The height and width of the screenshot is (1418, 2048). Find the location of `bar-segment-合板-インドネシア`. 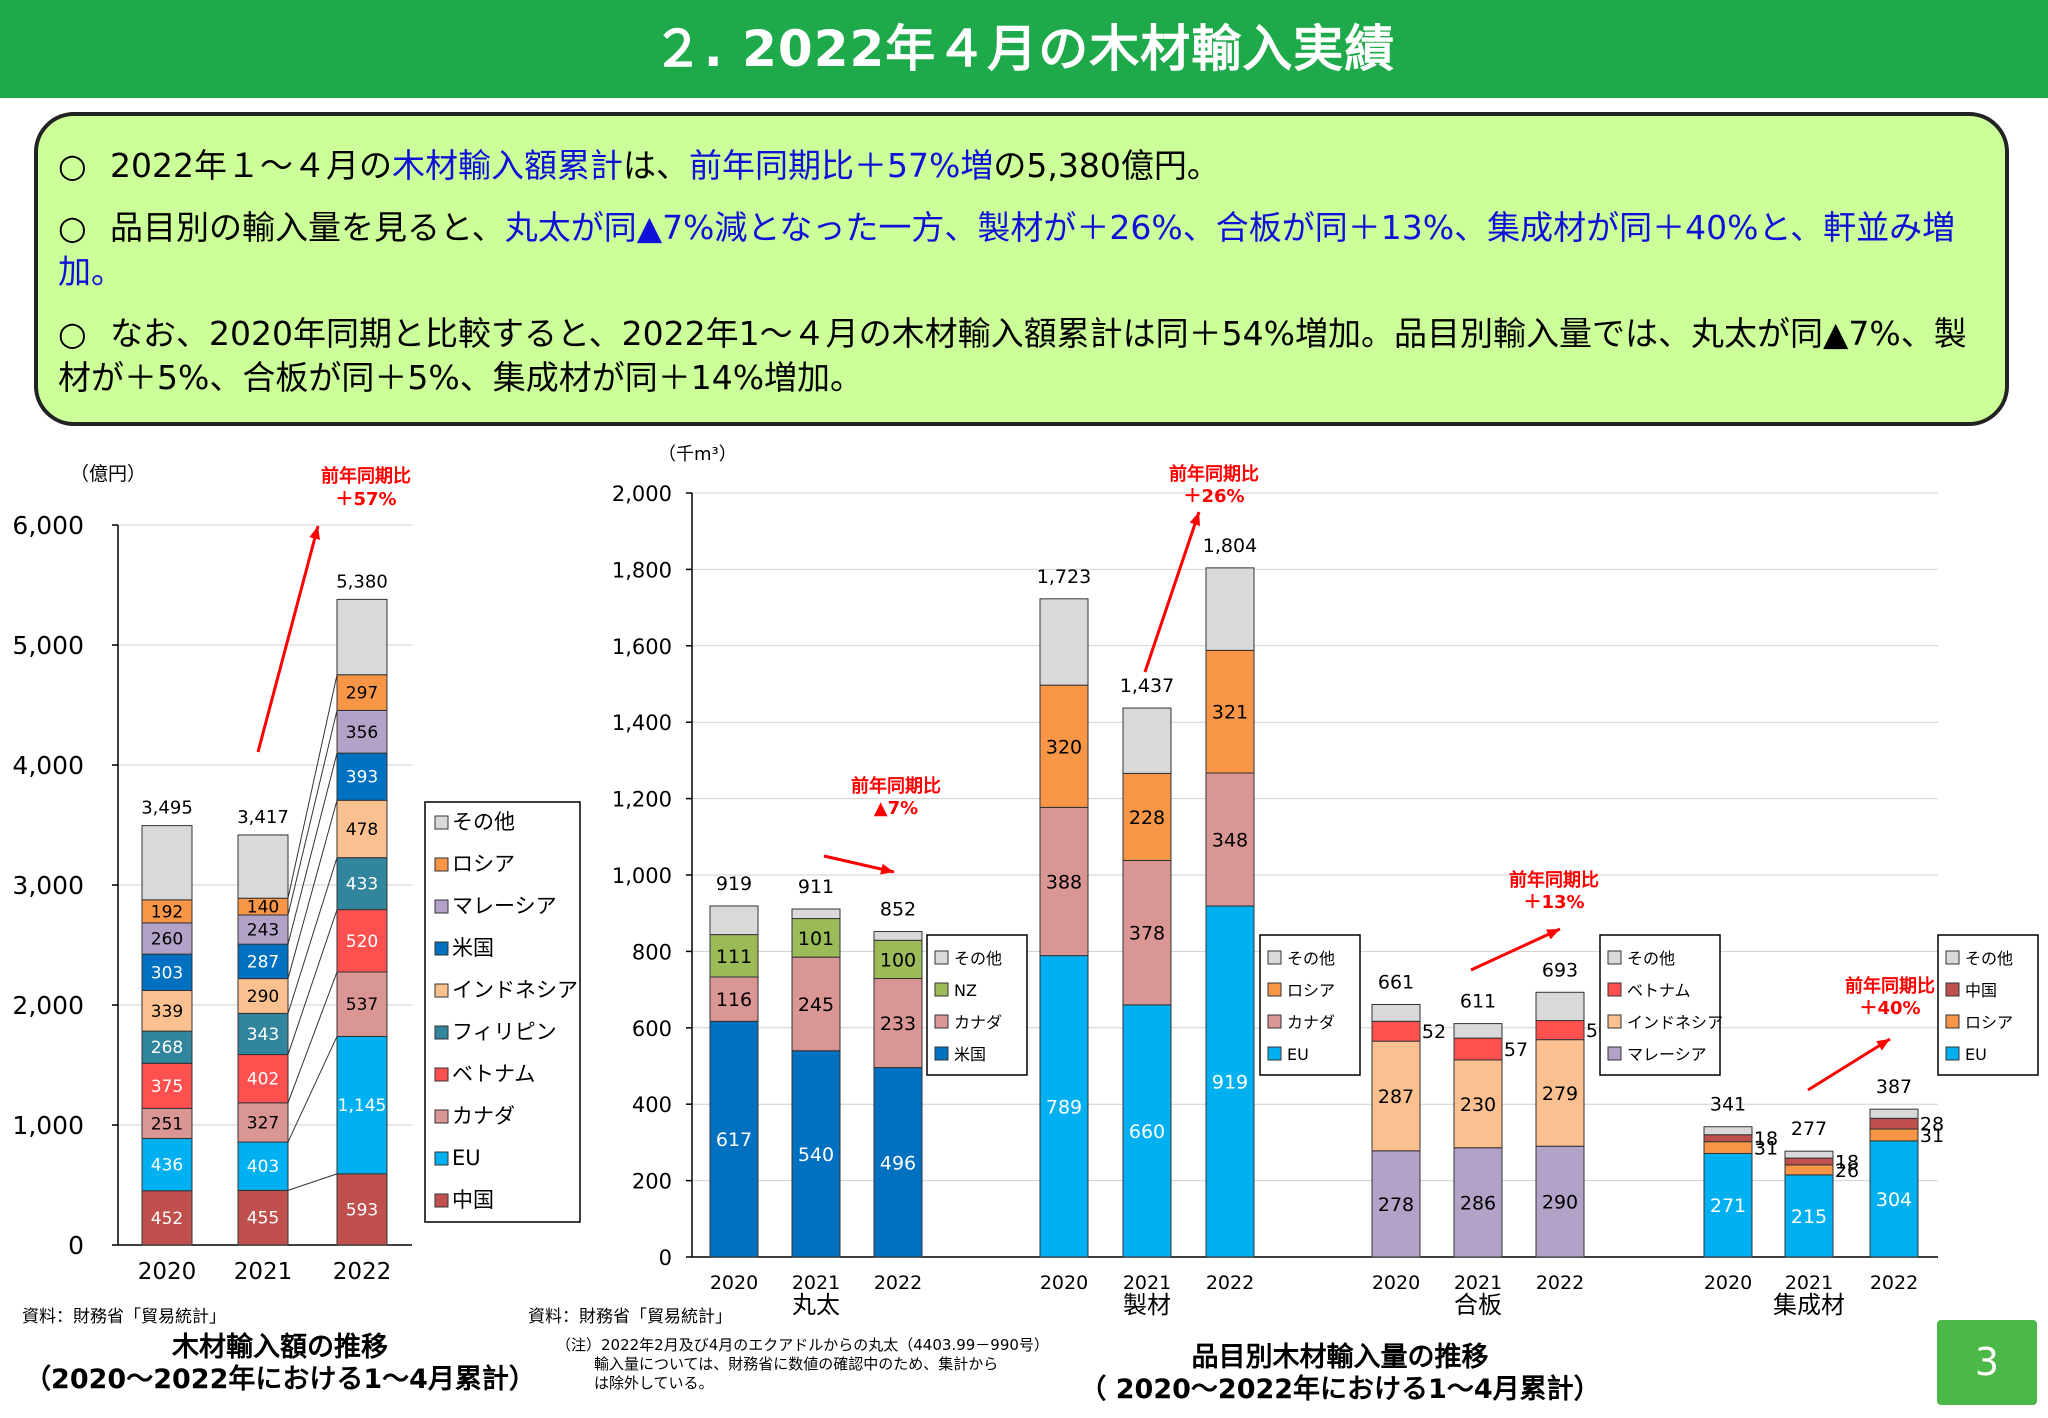

bar-segment-合板-インドネシア is located at coordinates (1478, 1104).